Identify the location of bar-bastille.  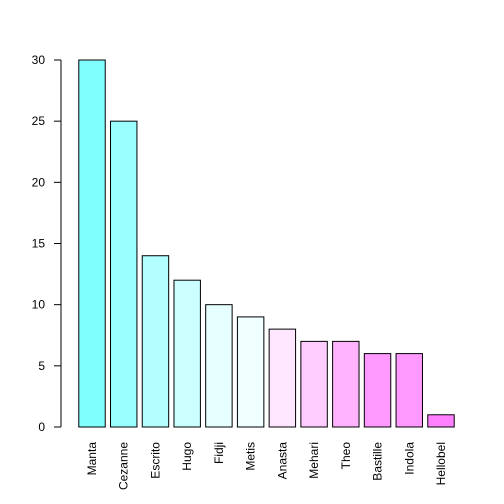
(377, 390).